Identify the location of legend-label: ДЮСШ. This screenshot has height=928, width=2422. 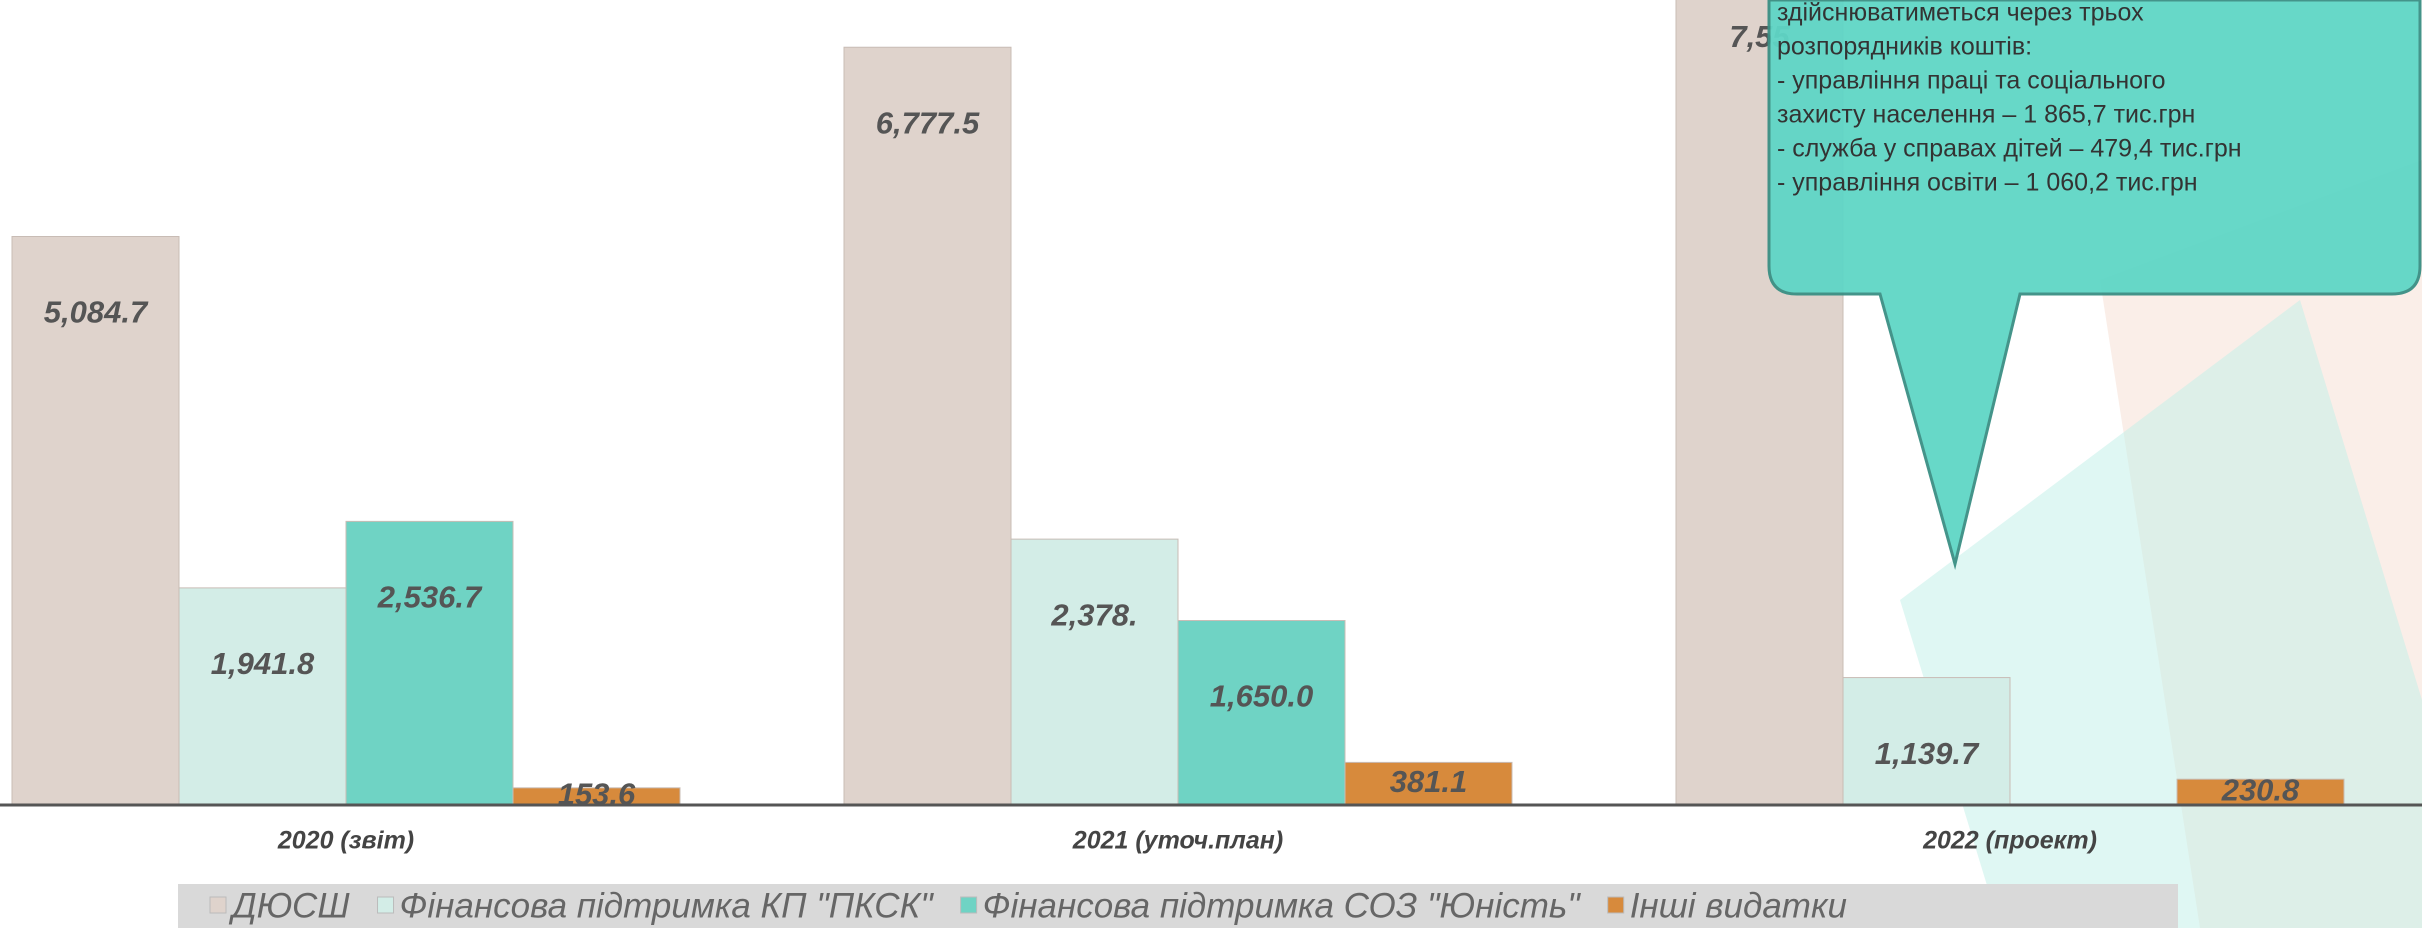
(289, 905).